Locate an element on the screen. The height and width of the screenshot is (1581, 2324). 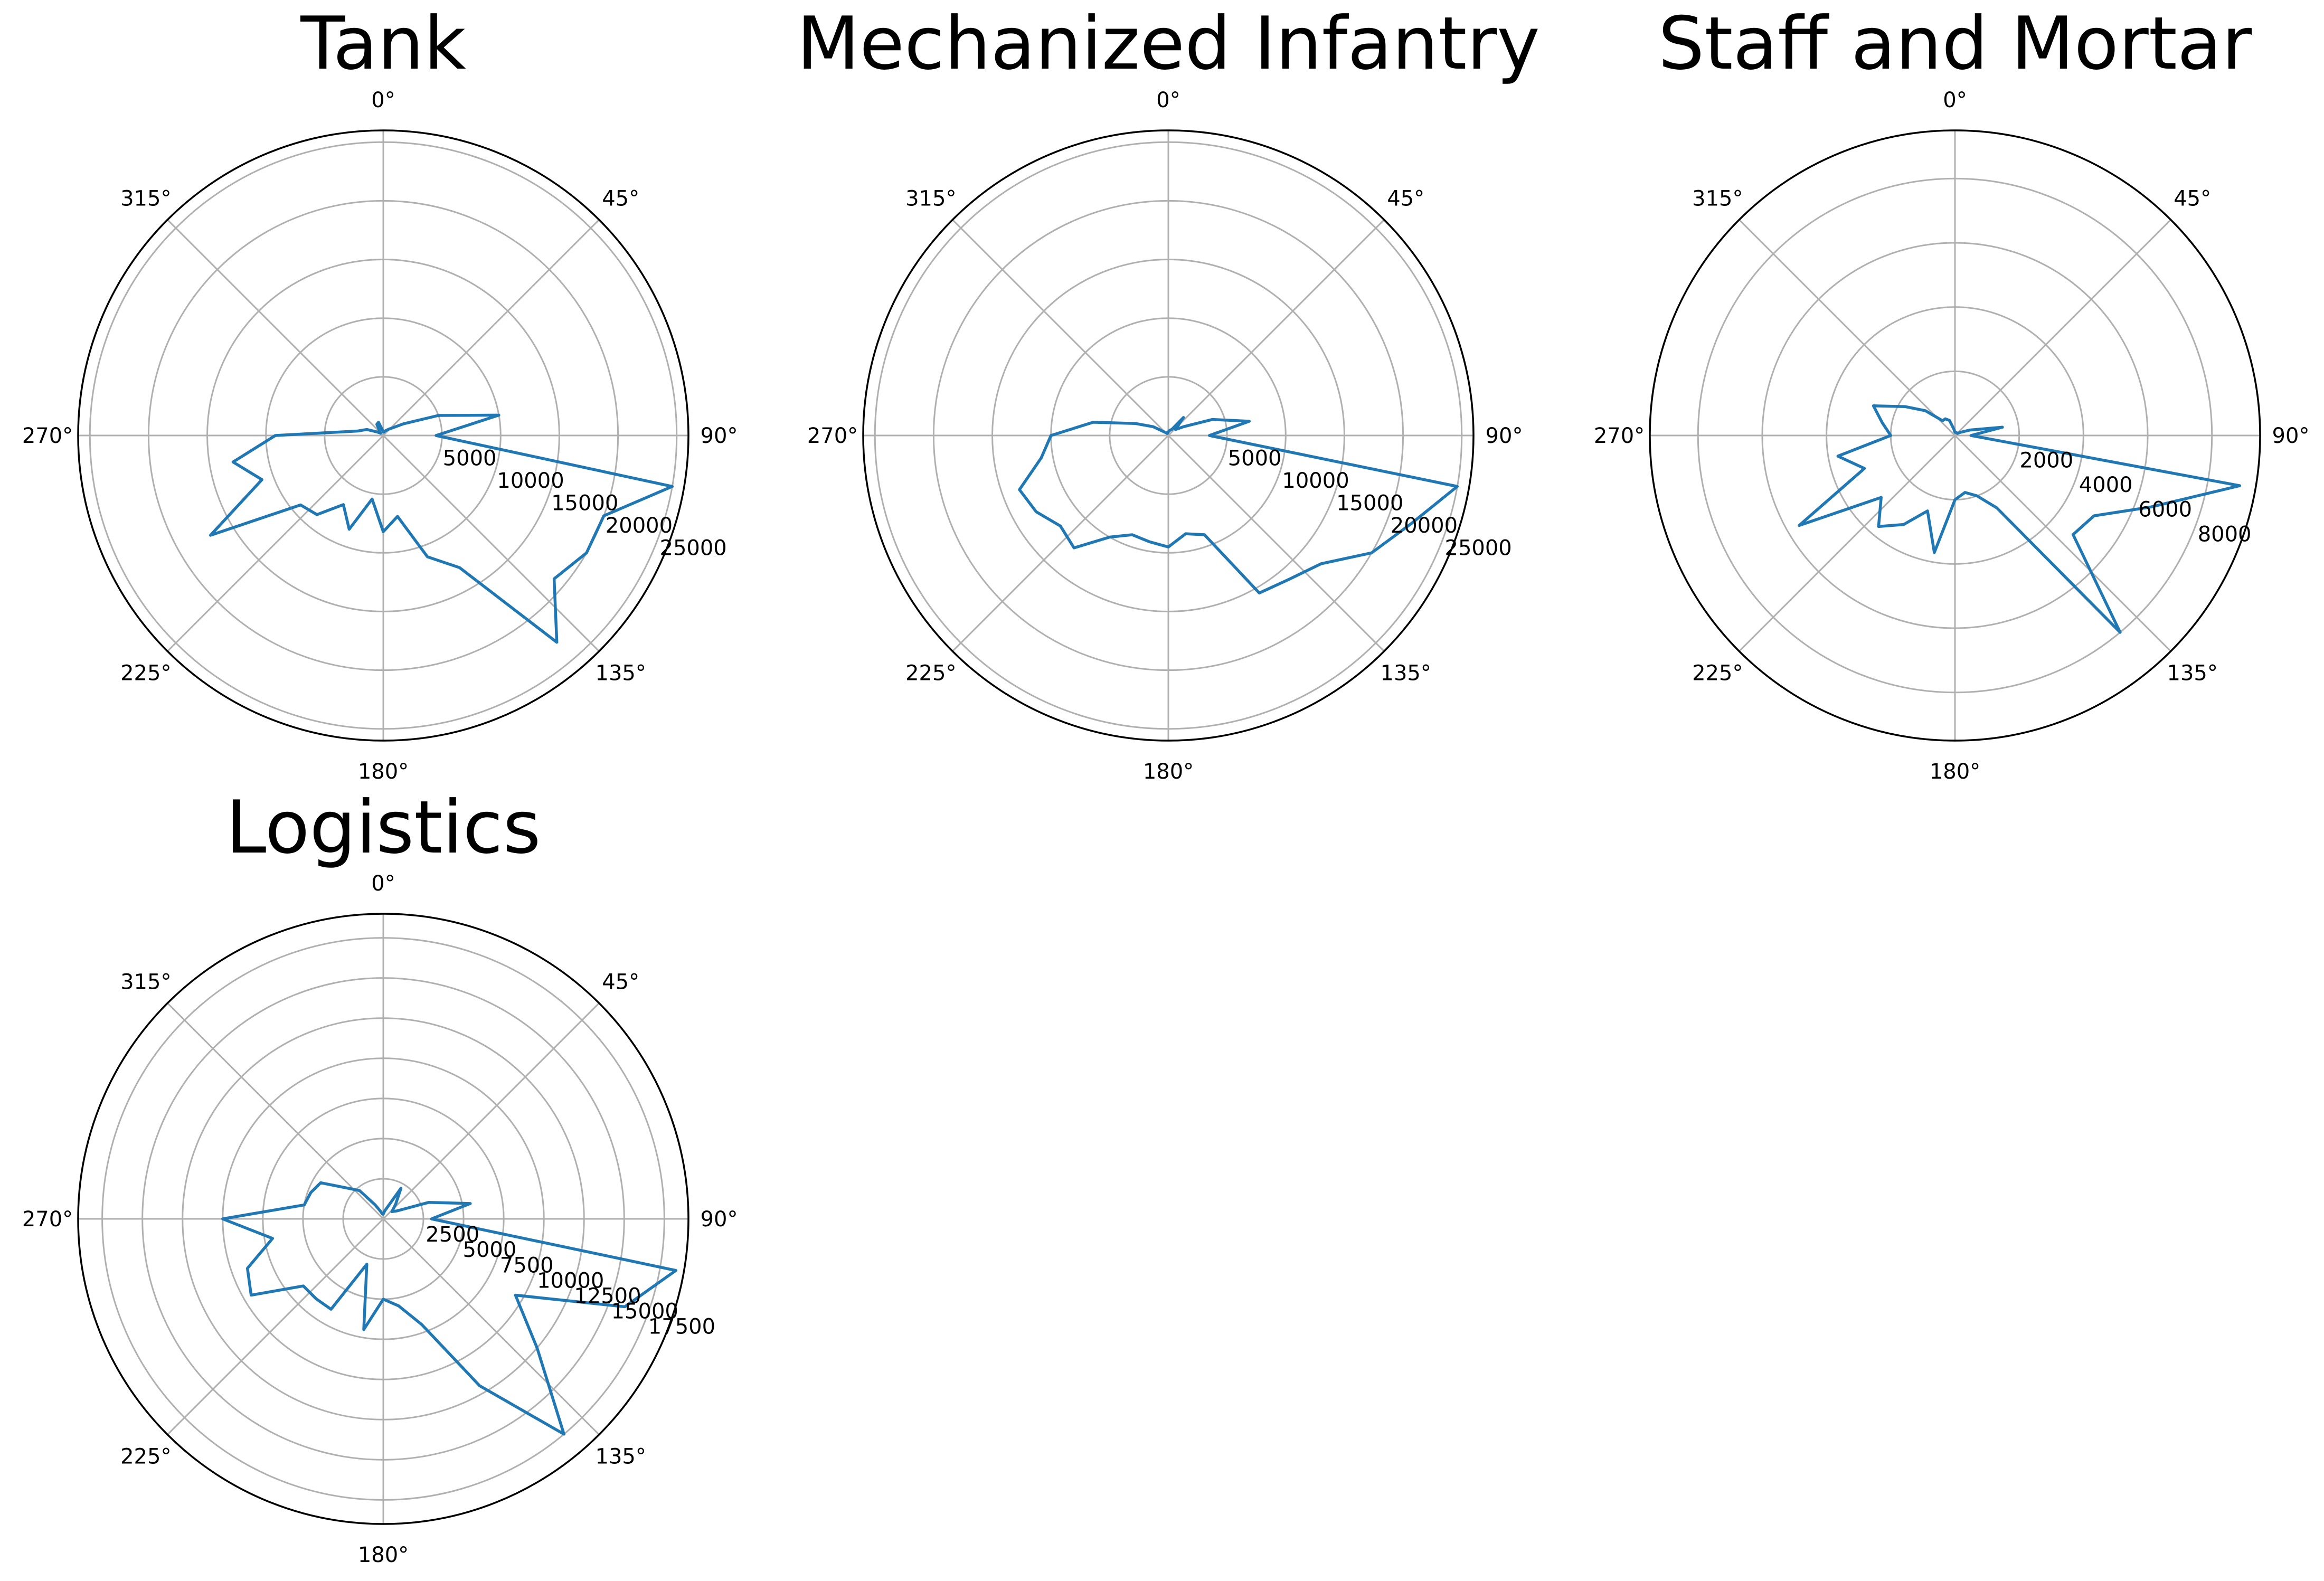
chart-title: Logistics is located at coordinates (383, 827).